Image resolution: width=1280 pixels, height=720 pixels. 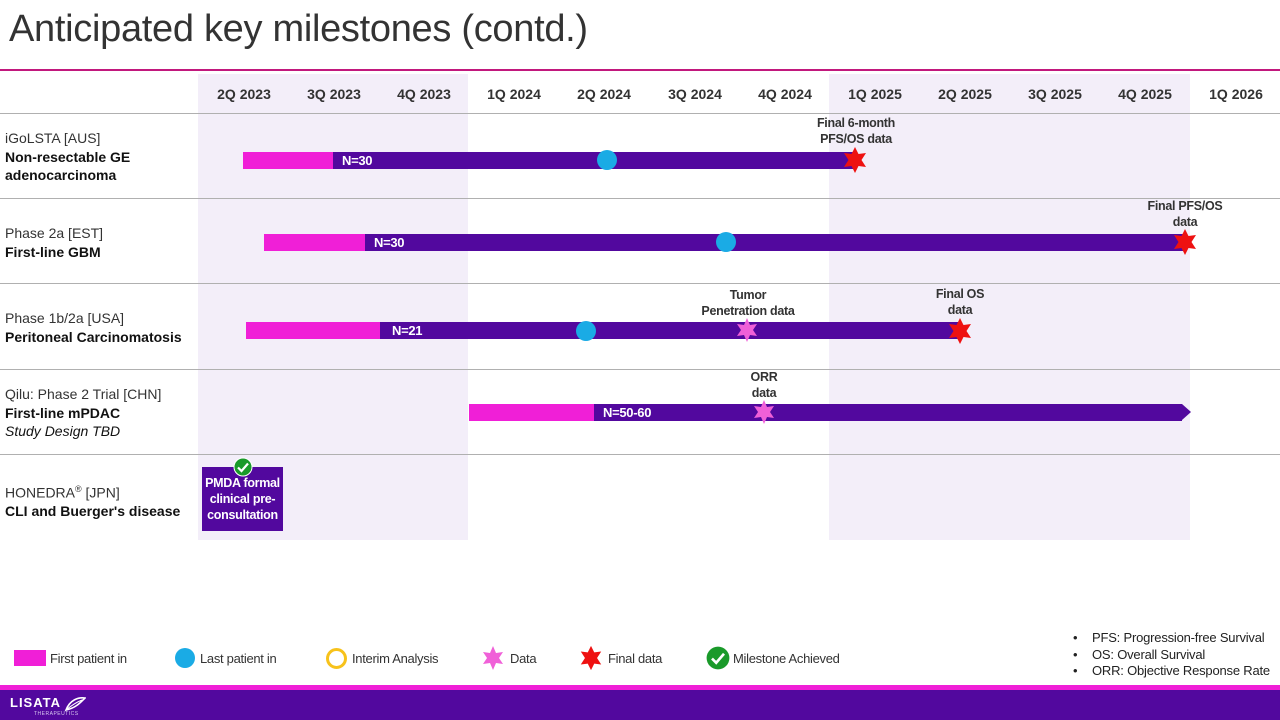 What do you see at coordinates (93, 511) in the screenshot?
I see `indication: CLI and Buerger's disease` at bounding box center [93, 511].